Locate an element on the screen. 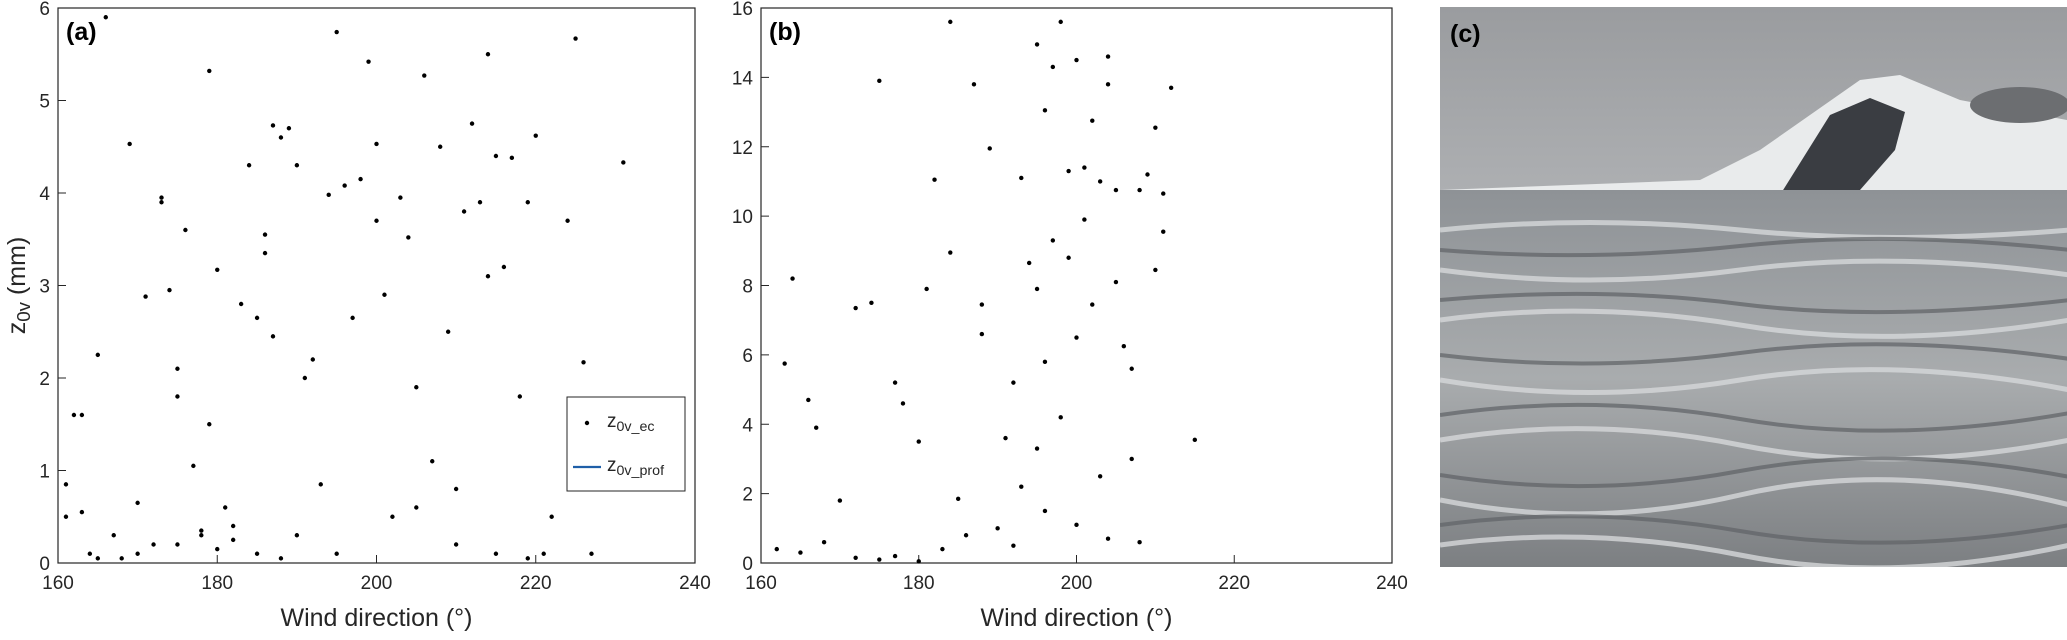 The image size is (2067, 640). y-tick-label: 5 is located at coordinates (44, 102).